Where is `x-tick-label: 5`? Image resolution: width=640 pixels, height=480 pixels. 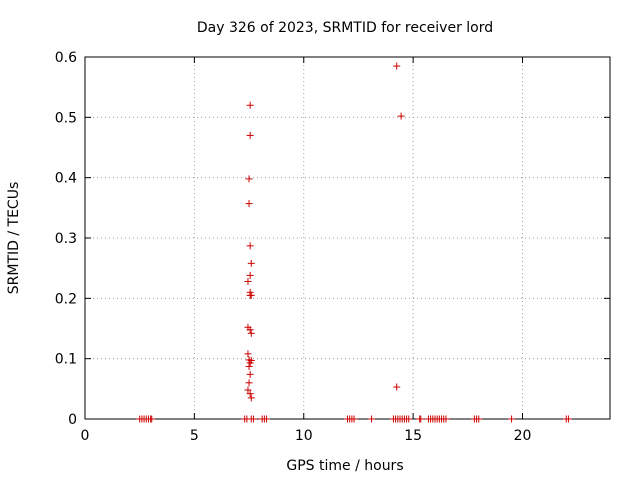
x-tick-label: 5 is located at coordinates (194, 436).